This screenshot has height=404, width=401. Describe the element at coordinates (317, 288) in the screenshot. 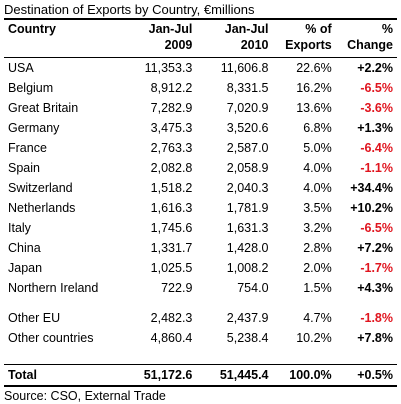

I see `pct-exports-cell: 1.5%` at that location.